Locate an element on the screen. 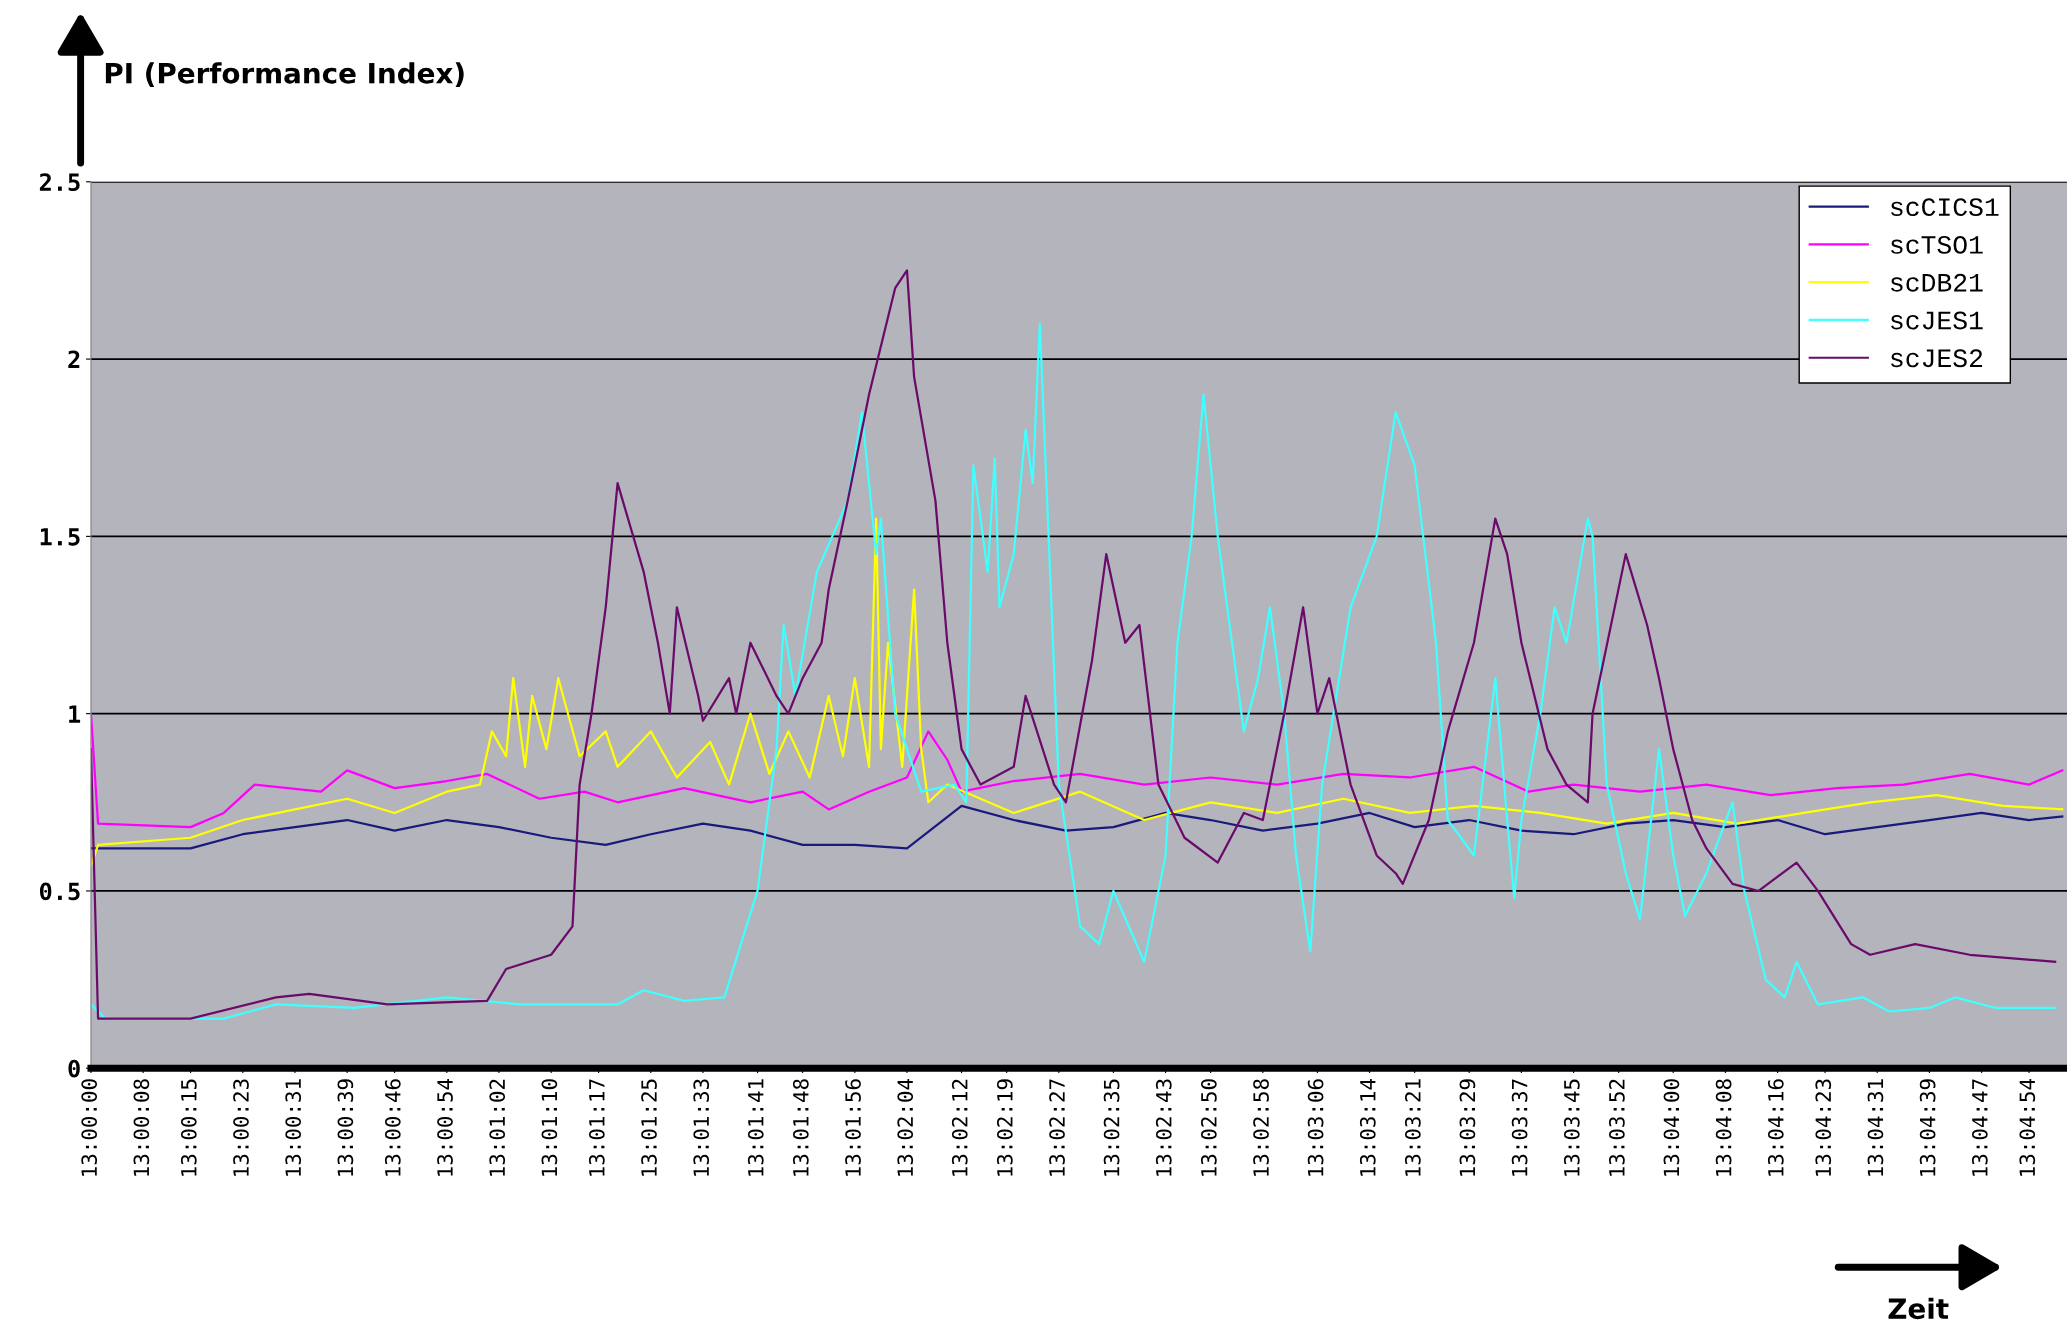 Image resolution: width=2067 pixels, height=1327 pixels. legend-label: scDB21 is located at coordinates (1937, 282).